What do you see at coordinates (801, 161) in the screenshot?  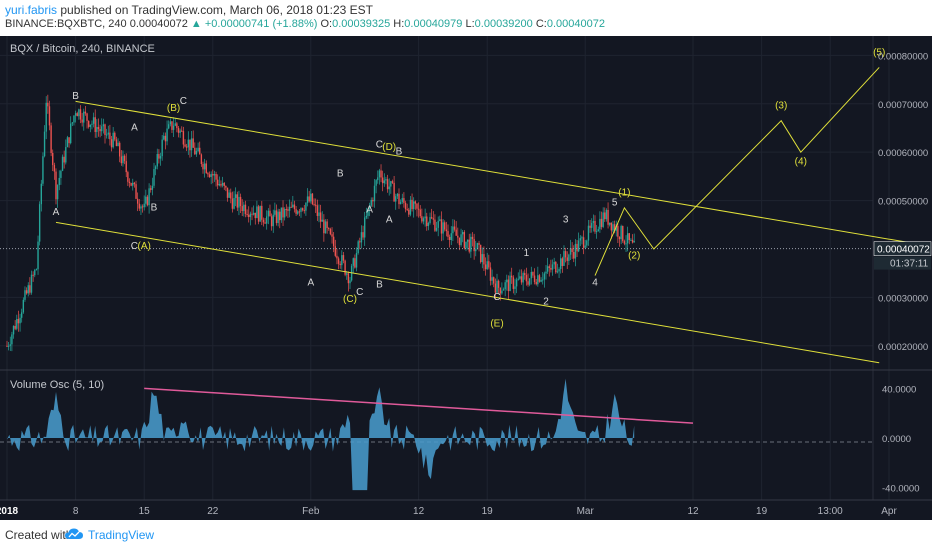 I see `projection-wave-label: (4)` at bounding box center [801, 161].